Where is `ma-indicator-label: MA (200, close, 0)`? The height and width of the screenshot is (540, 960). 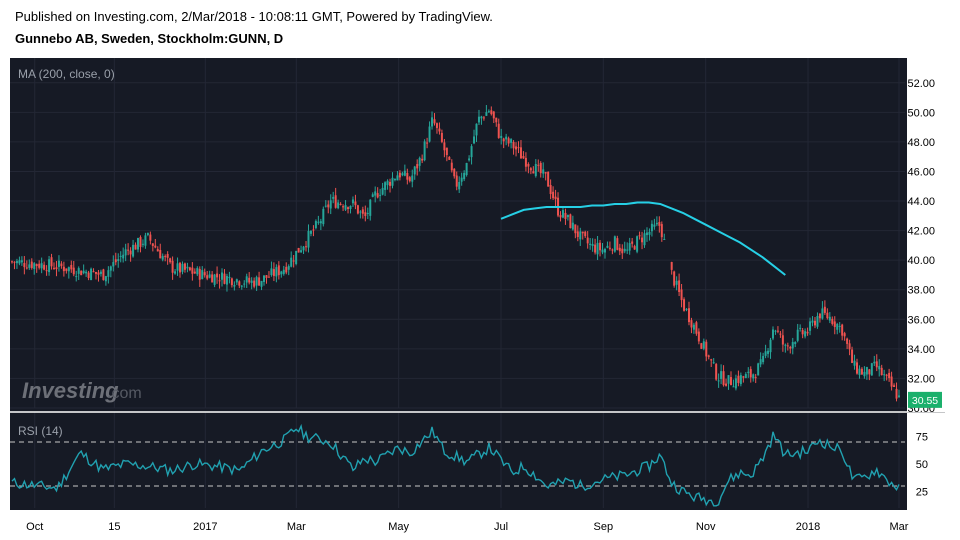
ma-indicator-label: MA (200, close, 0) is located at coordinates (66, 74).